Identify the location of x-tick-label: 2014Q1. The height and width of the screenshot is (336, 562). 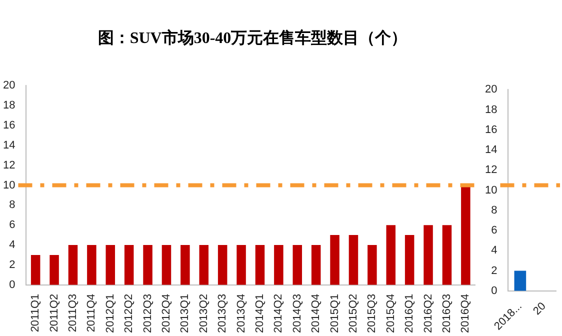
(260, 314).